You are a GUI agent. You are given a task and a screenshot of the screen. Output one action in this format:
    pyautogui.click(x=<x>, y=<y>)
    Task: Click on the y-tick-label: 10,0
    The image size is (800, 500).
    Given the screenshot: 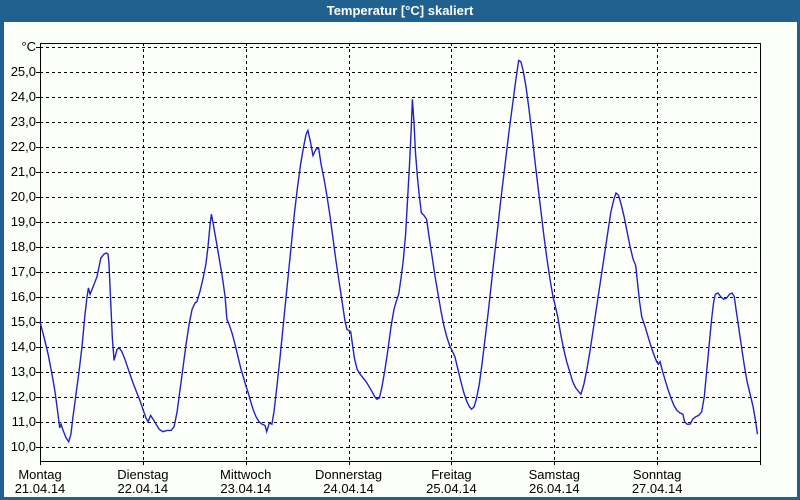 What is the action you would take?
    pyautogui.click(x=23, y=446)
    